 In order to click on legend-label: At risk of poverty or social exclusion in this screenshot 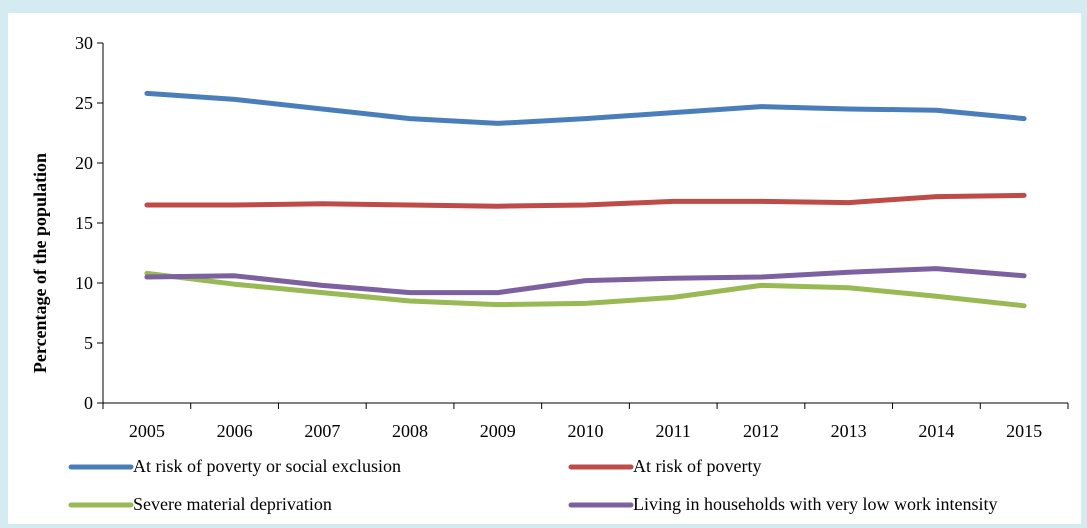, I will do `click(267, 466)`.